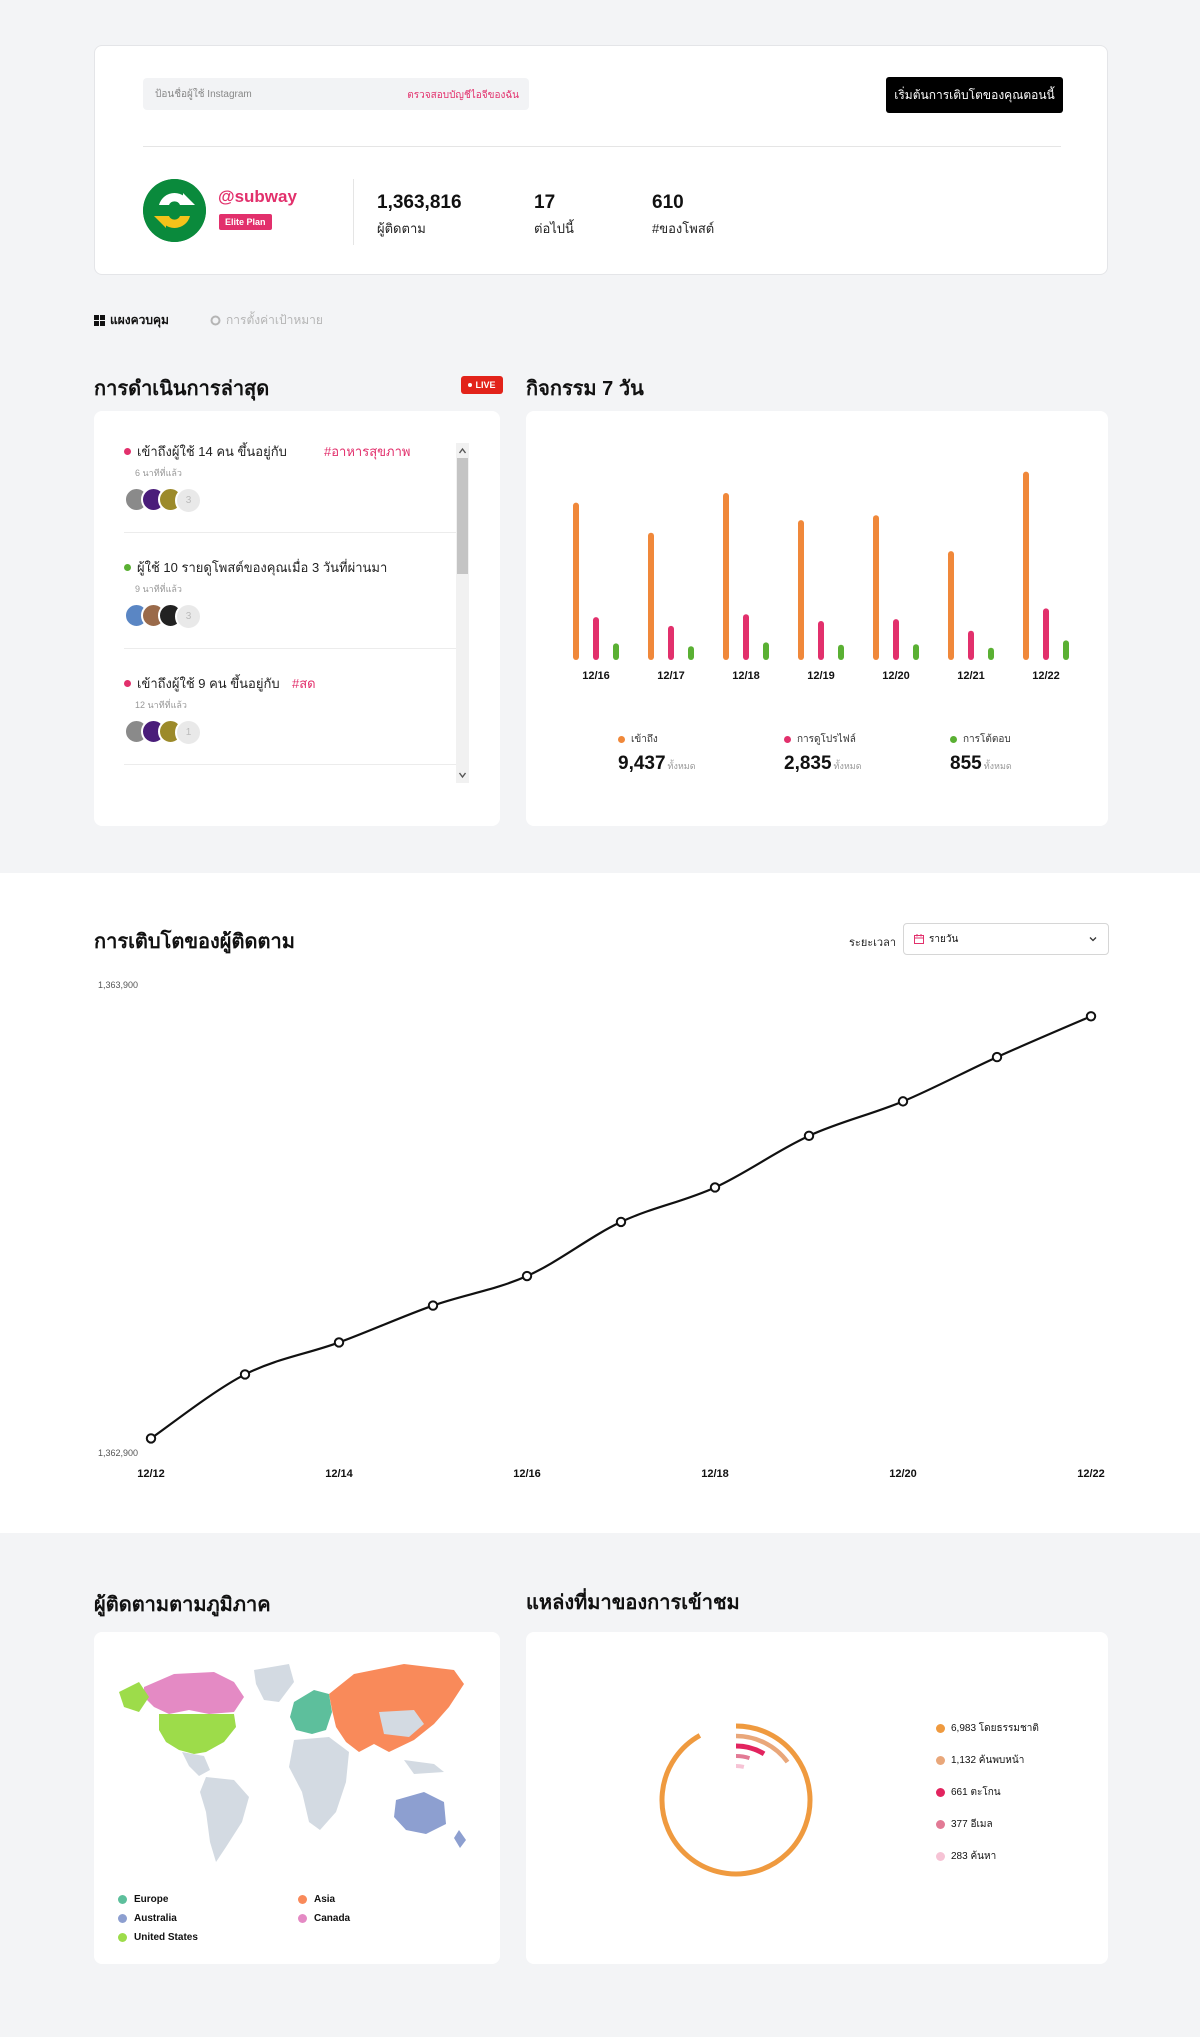 The height and width of the screenshot is (2037, 1200). What do you see at coordinates (166, 1937) in the screenshot?
I see `legend-label: United States` at bounding box center [166, 1937].